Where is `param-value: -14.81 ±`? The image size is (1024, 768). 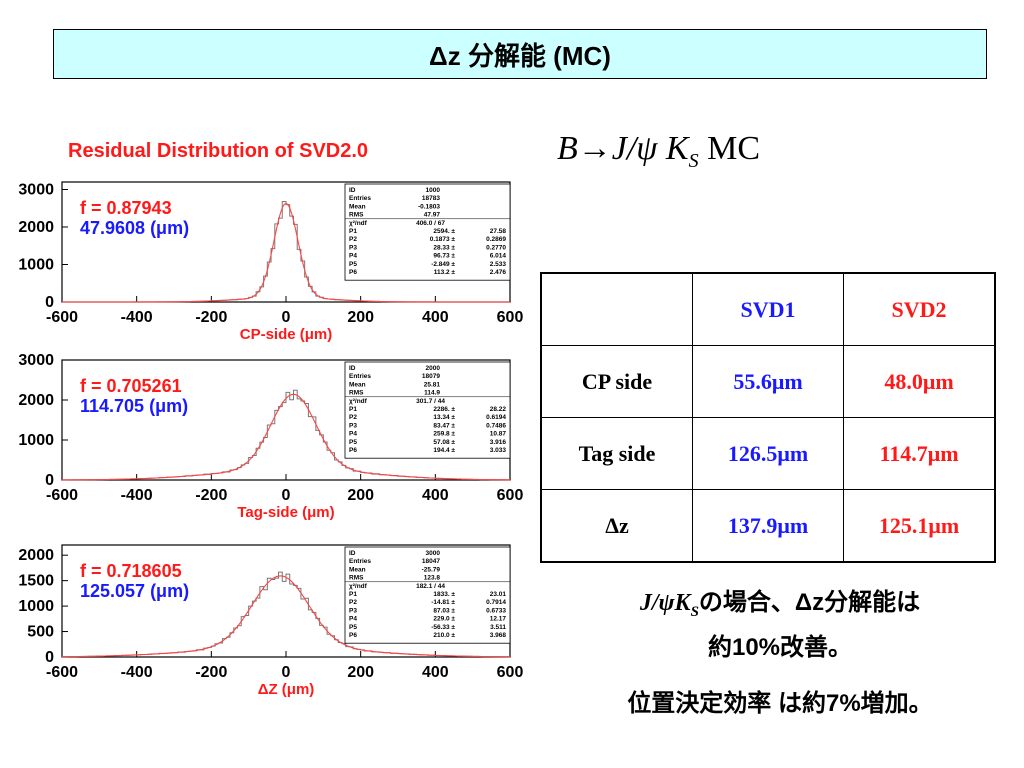
param-value: -14.81 ± is located at coordinates (443, 602).